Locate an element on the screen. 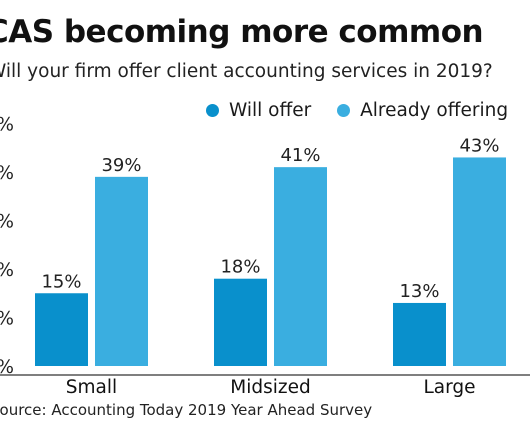 Image resolution: width=530 pixels, height=442 pixels. y-tick-label: 0% is located at coordinates (7, 367).